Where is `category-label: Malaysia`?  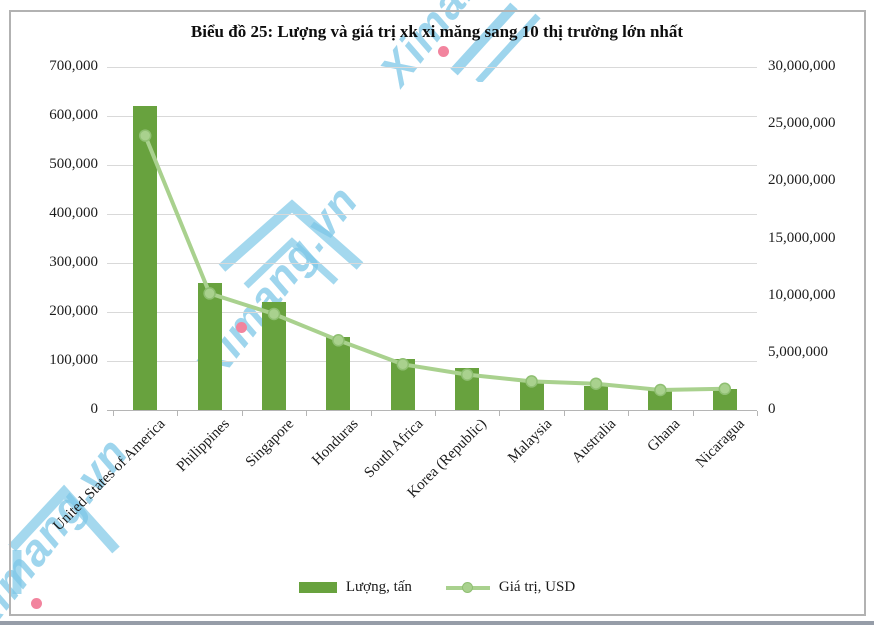 category-label: Malaysia is located at coordinates (530, 441).